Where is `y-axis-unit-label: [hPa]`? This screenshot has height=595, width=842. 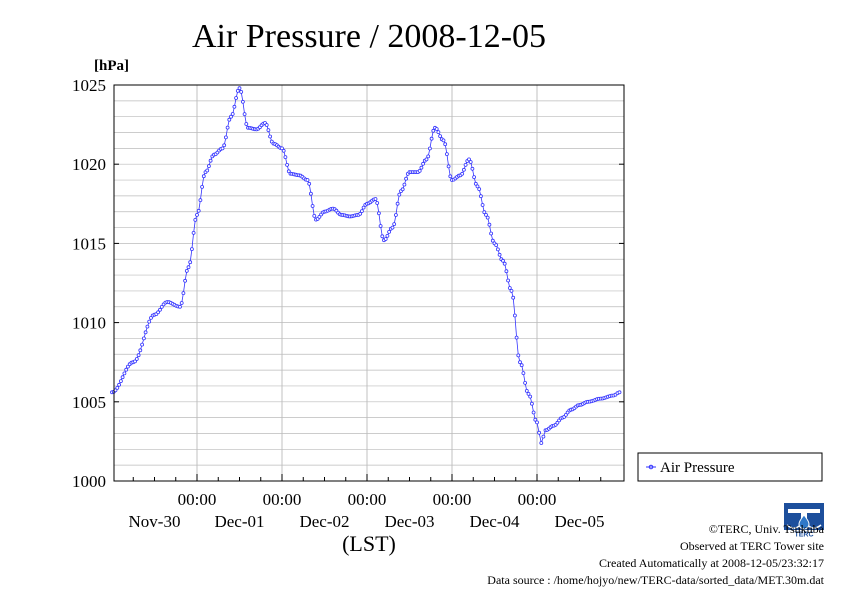
y-axis-unit-label: [hPa] is located at coordinates (111, 66).